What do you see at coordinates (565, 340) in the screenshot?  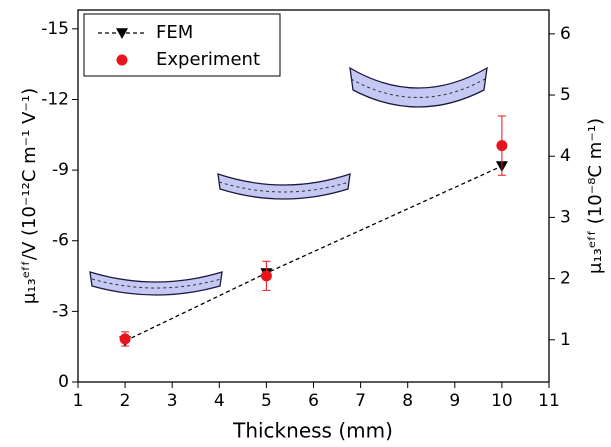 I see `y2-tick-label: 1` at bounding box center [565, 340].